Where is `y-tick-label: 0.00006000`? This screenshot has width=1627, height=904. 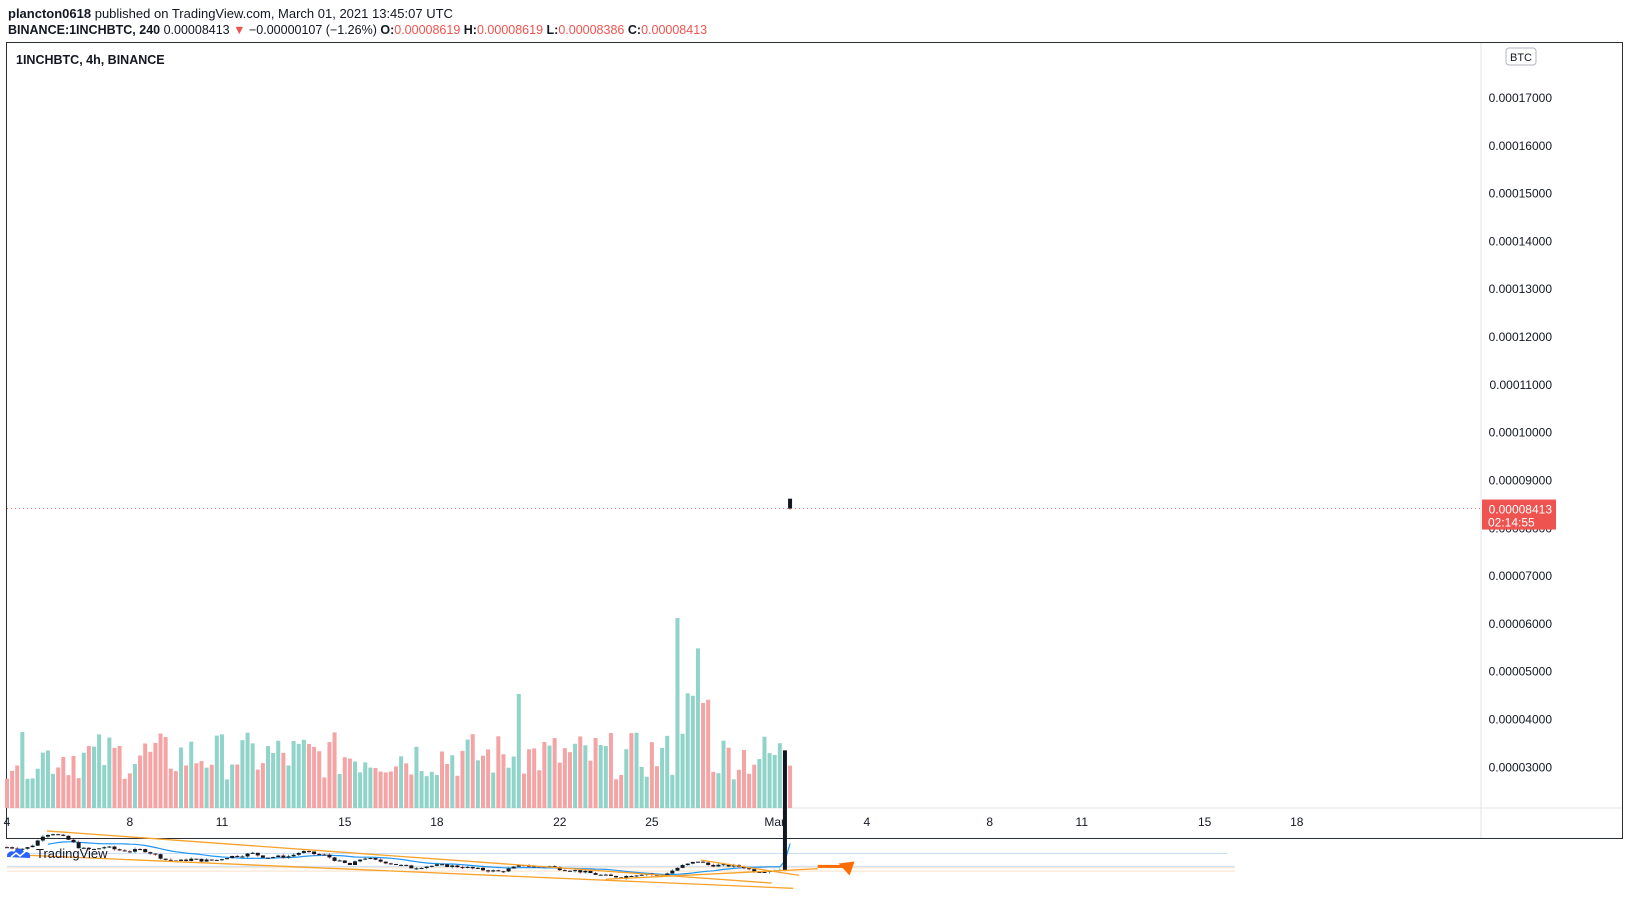
y-tick-label: 0.00006000 is located at coordinates (1521, 624).